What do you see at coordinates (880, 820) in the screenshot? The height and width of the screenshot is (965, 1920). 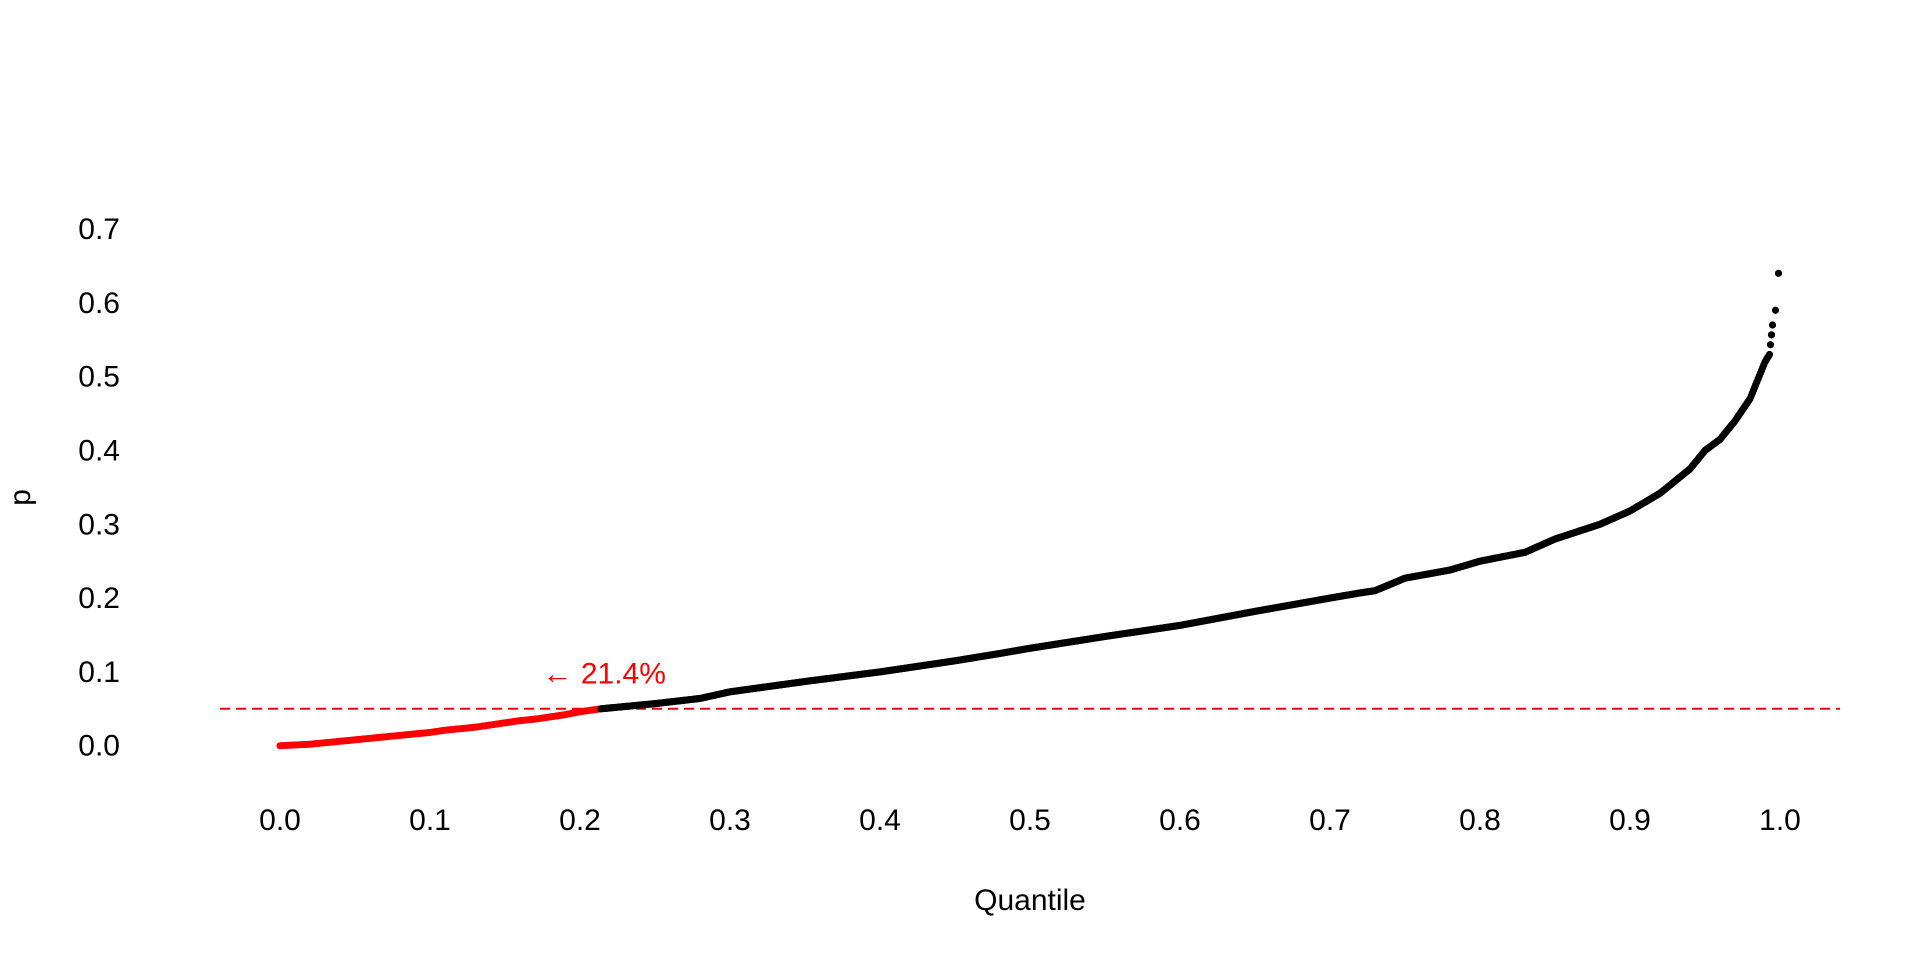 I see `x-tick-label: 0.4` at bounding box center [880, 820].